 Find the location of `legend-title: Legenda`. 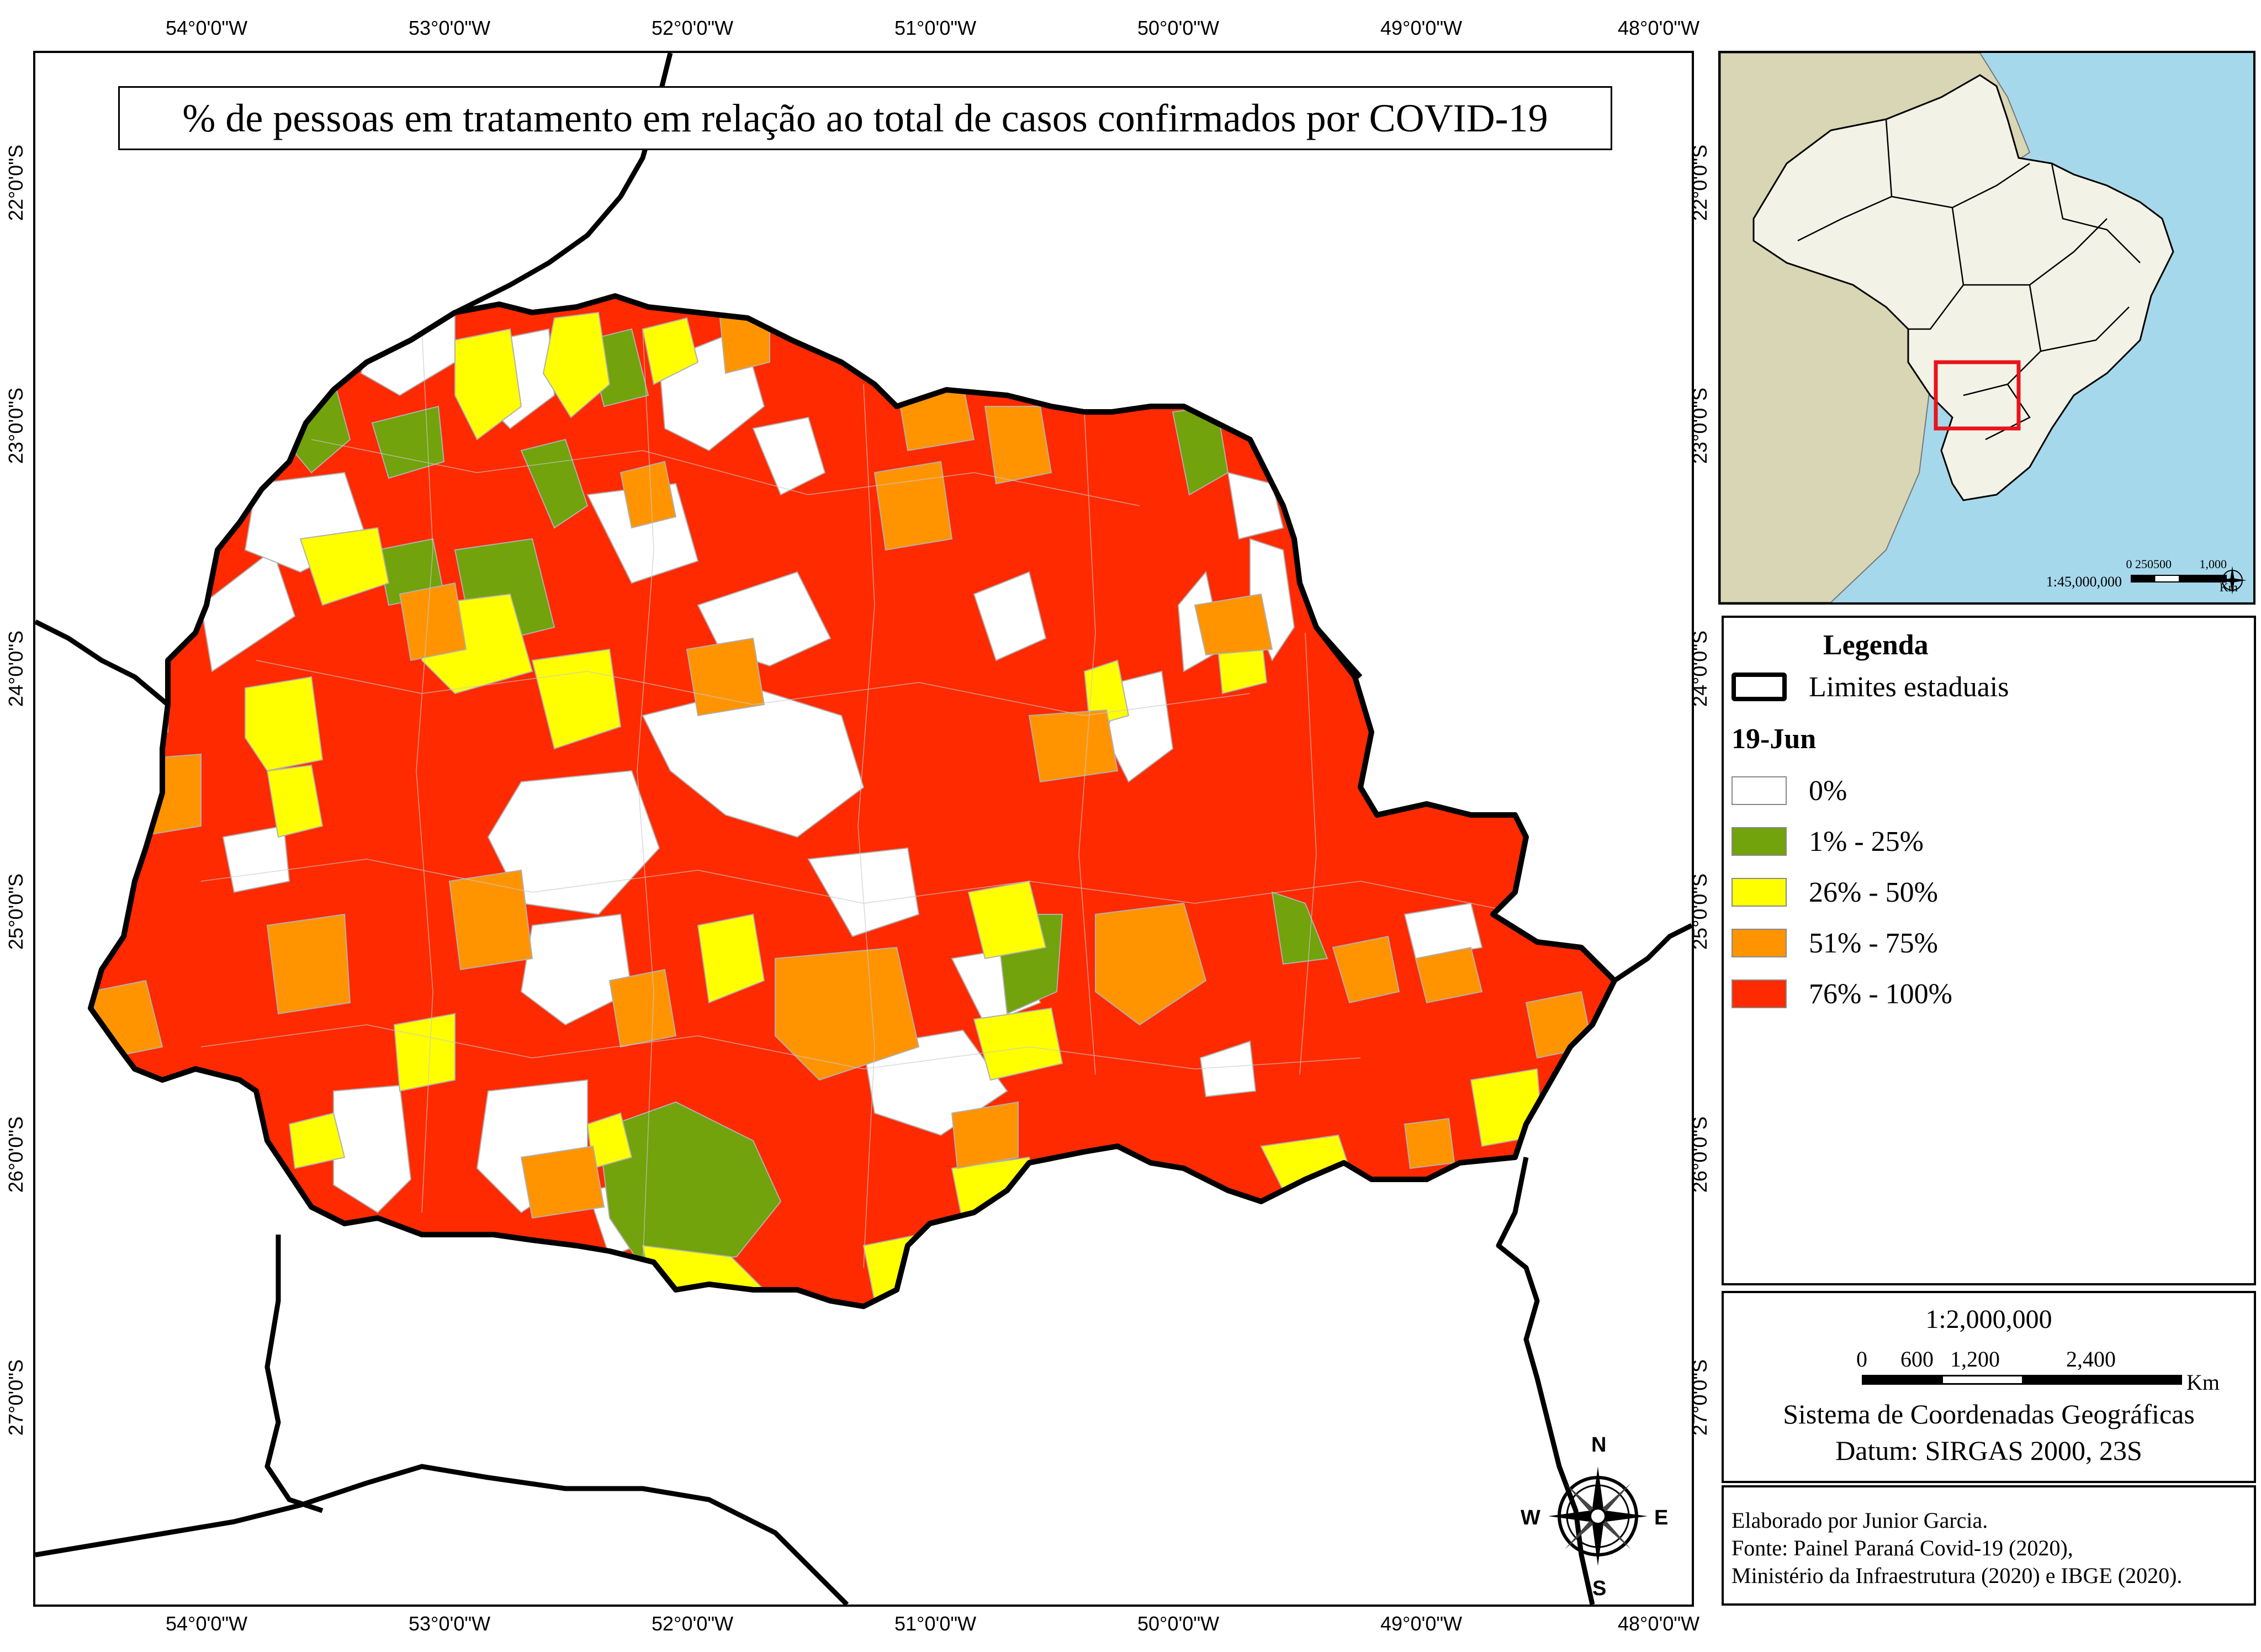

legend-title: Legenda is located at coordinates (1876, 645).